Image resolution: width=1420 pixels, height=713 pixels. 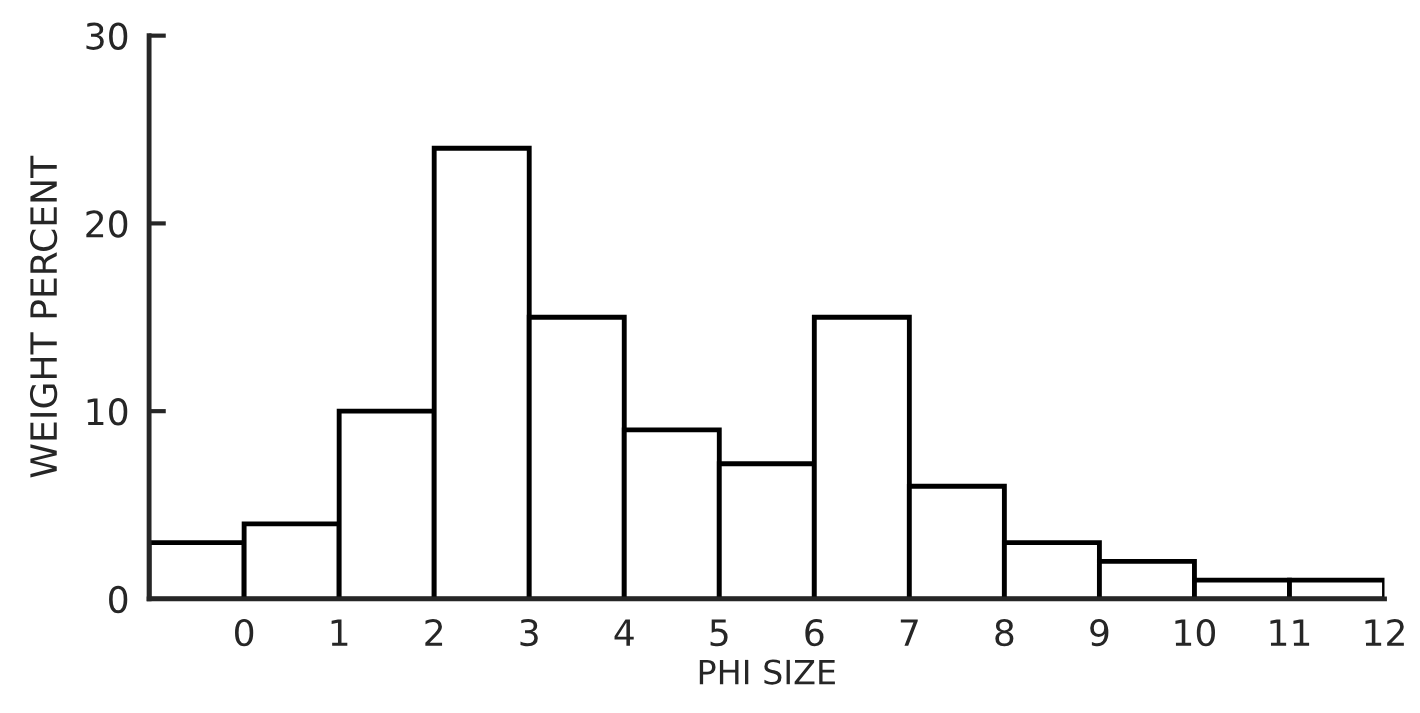 What do you see at coordinates (1004, 633) in the screenshot?
I see `x-tick-label: 8` at bounding box center [1004, 633].